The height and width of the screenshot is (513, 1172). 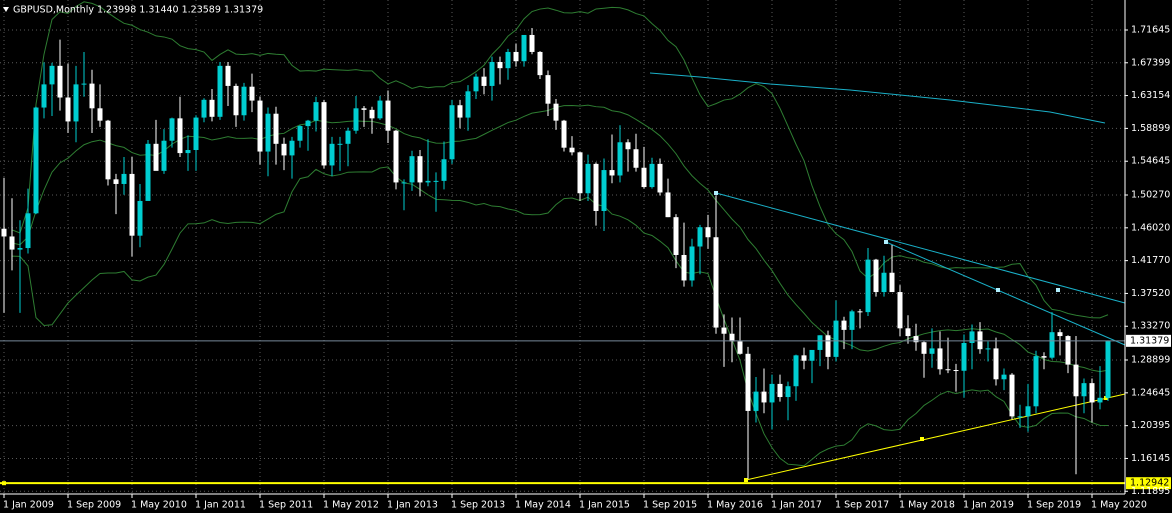 What do you see at coordinates (351, 505) in the screenshot?
I see `x-tick-label: 1 May 2012` at bounding box center [351, 505].